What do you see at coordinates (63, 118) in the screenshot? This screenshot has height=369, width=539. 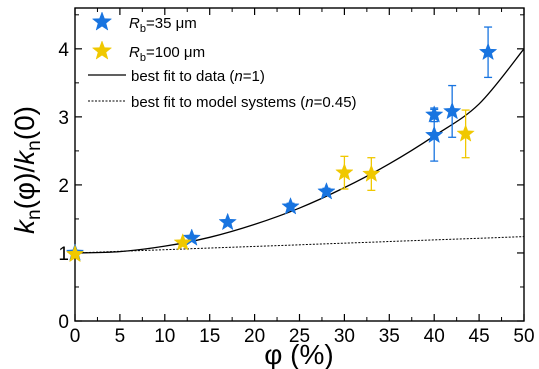 I see `y-tick-label: 3` at bounding box center [63, 118].